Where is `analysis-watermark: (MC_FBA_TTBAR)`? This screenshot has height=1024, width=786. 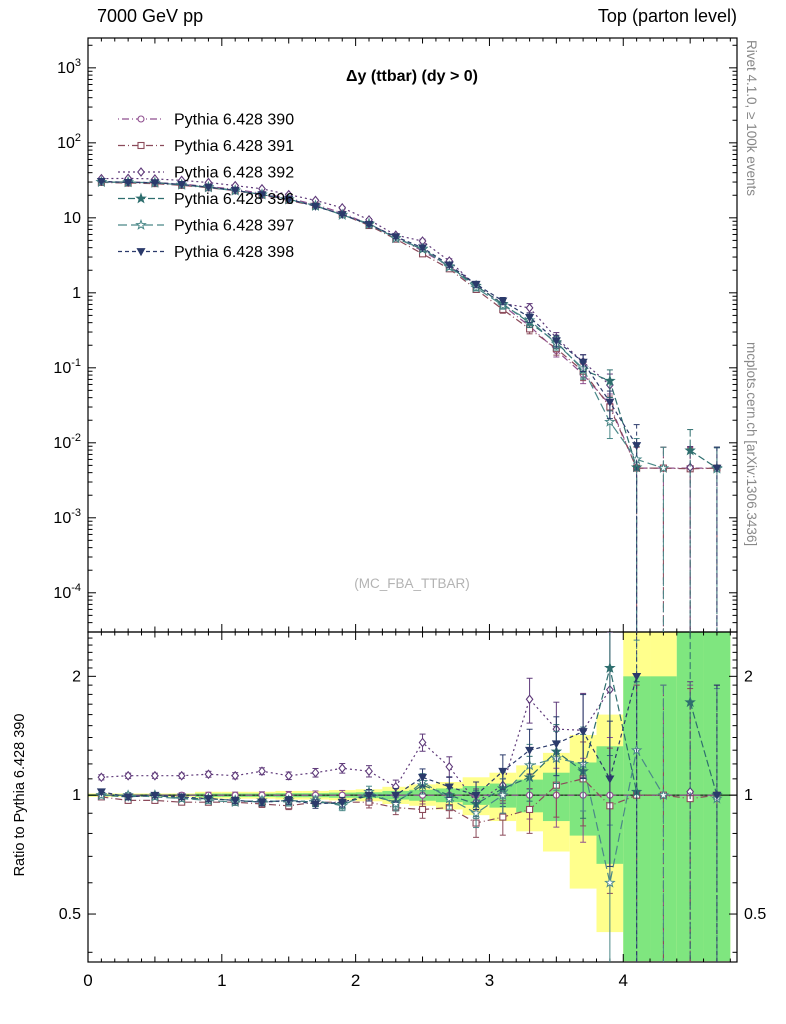
analysis-watermark: (MC_FBA_TTBAR) is located at coordinates (412, 583).